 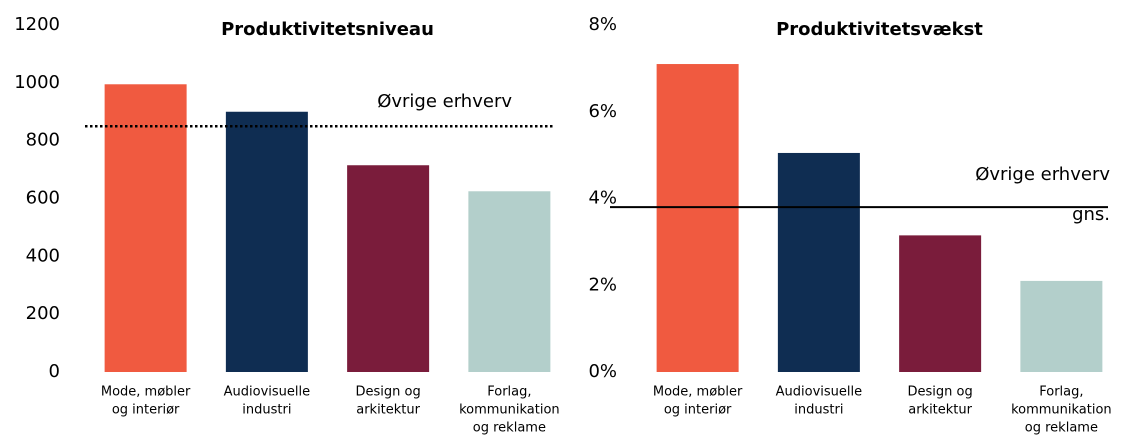 What do you see at coordinates (43, 140) in the screenshot?
I see `y-tick-label: 800` at bounding box center [43, 140].